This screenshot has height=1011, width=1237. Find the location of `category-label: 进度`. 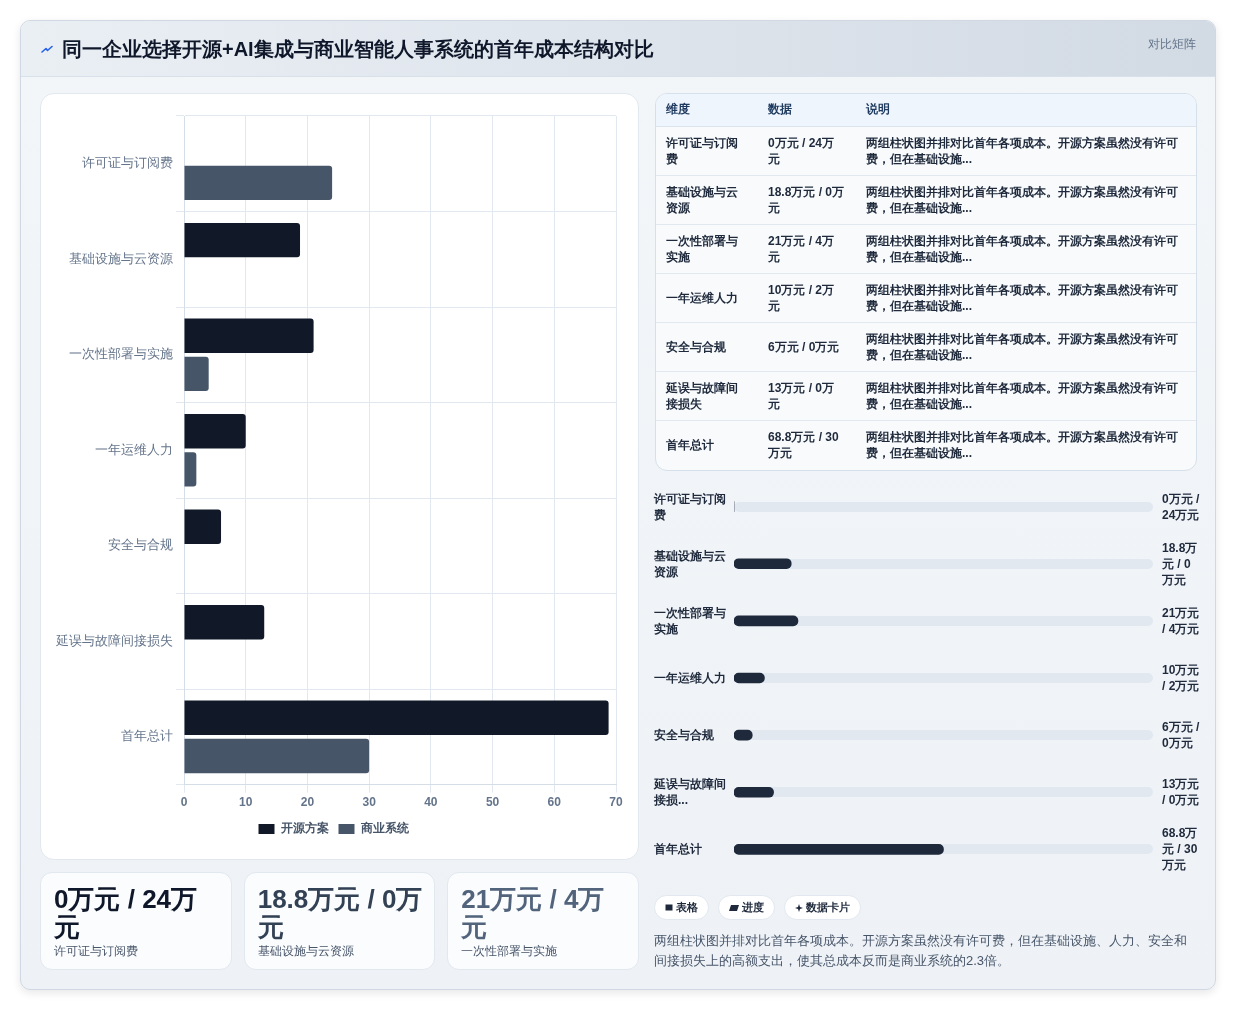

category-label: 进度 is located at coordinates (753, 907).